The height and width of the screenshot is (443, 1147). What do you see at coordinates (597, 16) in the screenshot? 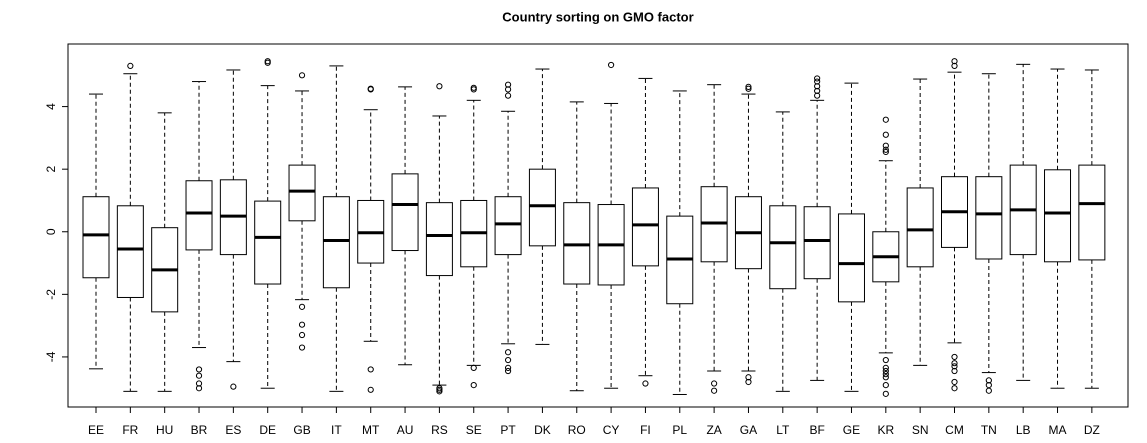
I see `chart-title: Country sorting on GMO factor` at bounding box center [597, 16].